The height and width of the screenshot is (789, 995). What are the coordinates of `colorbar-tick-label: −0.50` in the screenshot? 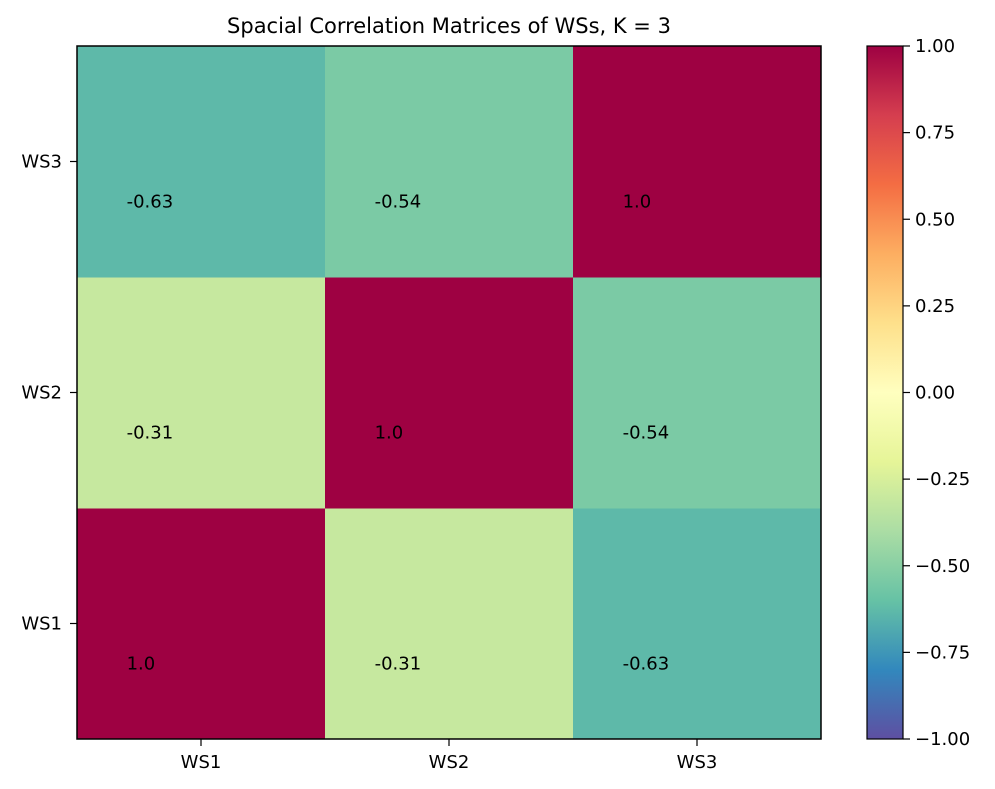 It's located at (942, 566).